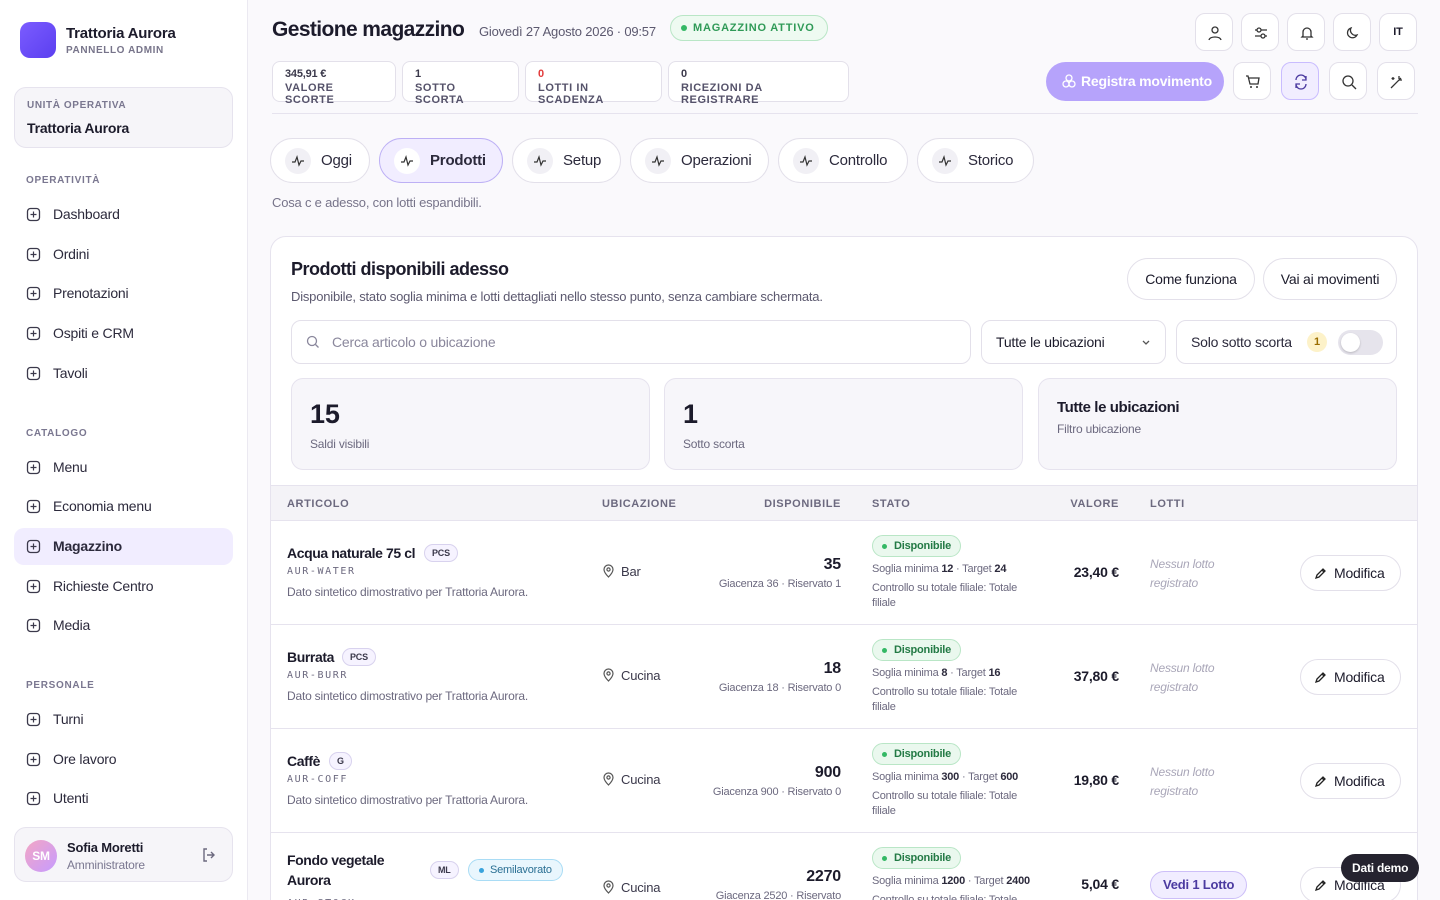 Image resolution: width=1440 pixels, height=900 pixels. What do you see at coordinates (1396, 81) in the screenshot?
I see `magic-button` at bounding box center [1396, 81].